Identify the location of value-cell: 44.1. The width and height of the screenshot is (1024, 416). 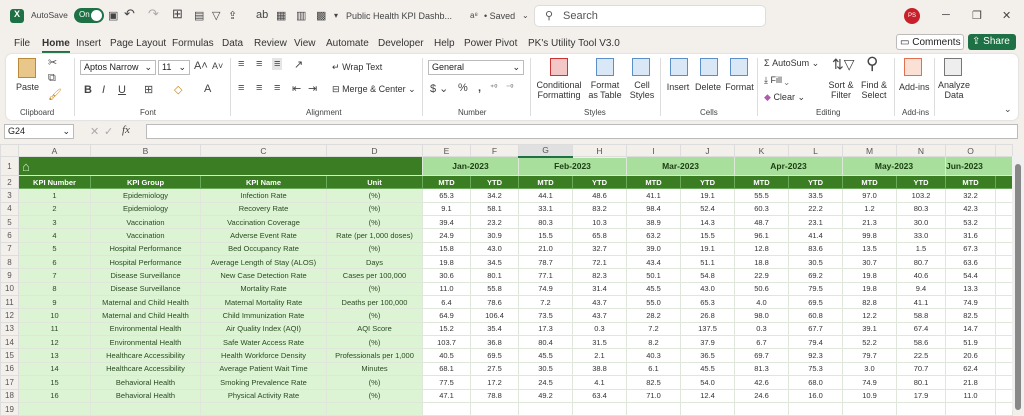
(545, 195).